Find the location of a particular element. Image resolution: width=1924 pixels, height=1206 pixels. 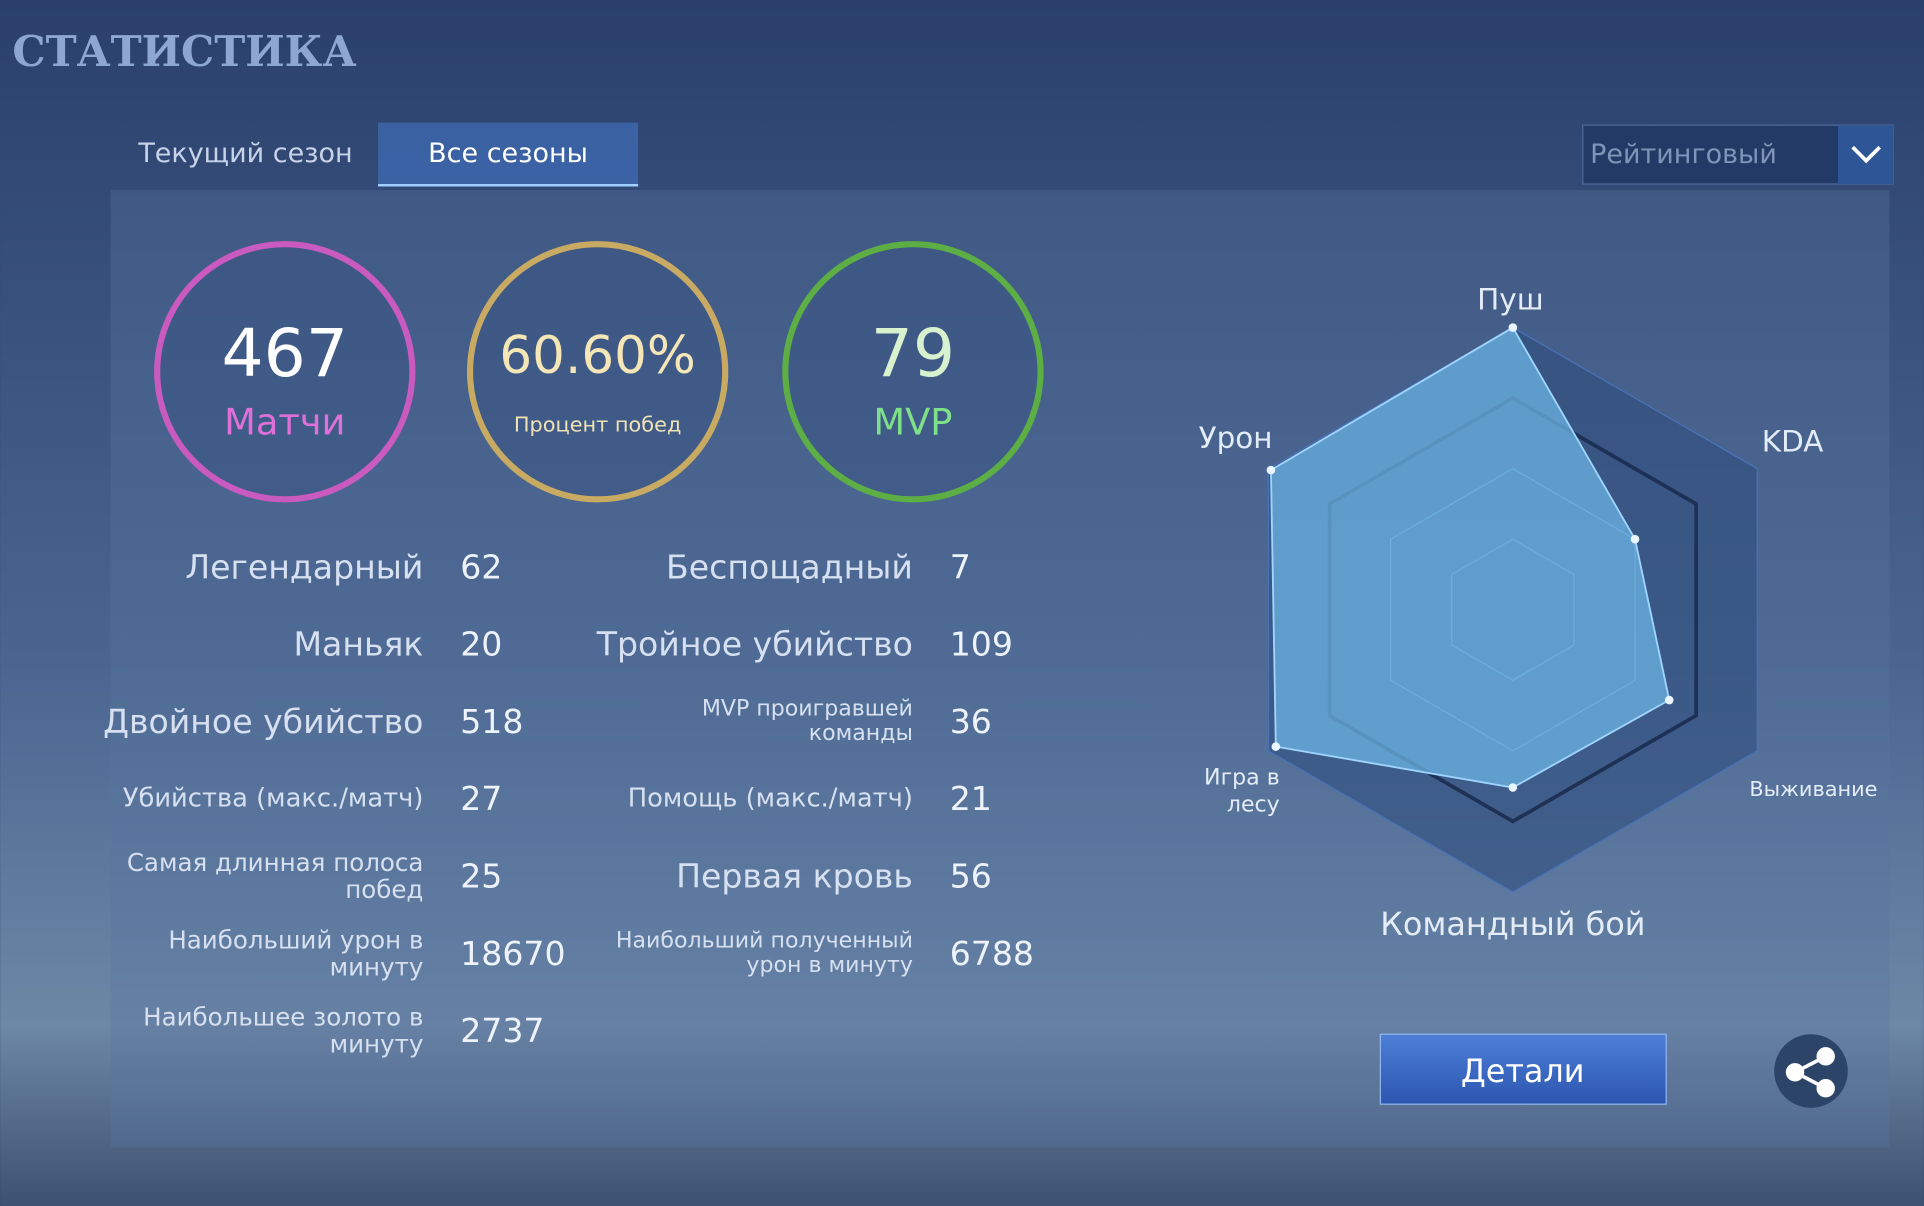

tab: Все сезоны is located at coordinates (508, 153).